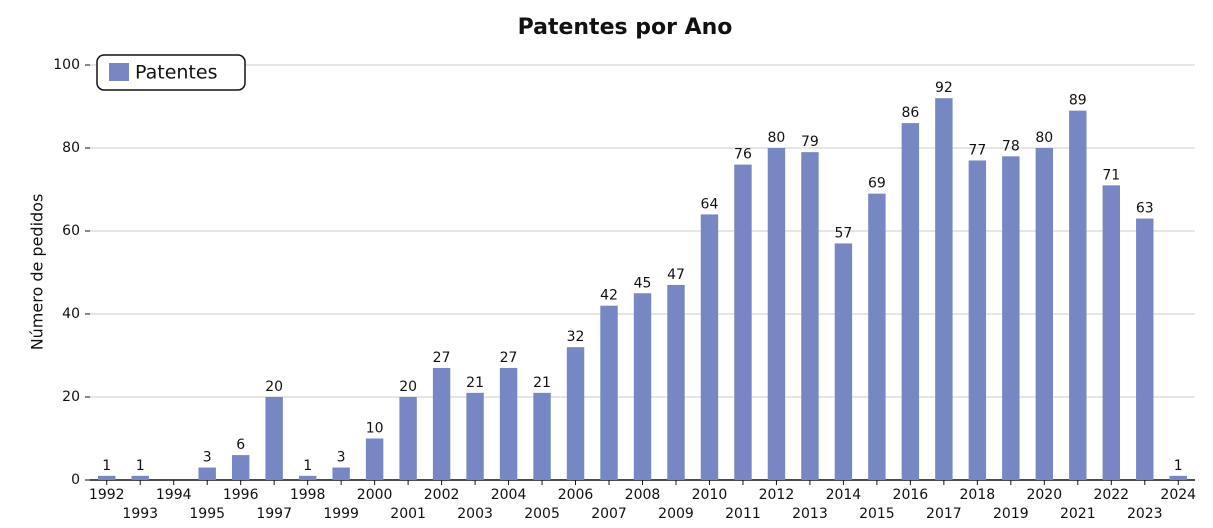 Image resolution: width=1213 pixels, height=528 pixels. What do you see at coordinates (71, 148) in the screenshot?
I see `y-tick-label: 80` at bounding box center [71, 148].